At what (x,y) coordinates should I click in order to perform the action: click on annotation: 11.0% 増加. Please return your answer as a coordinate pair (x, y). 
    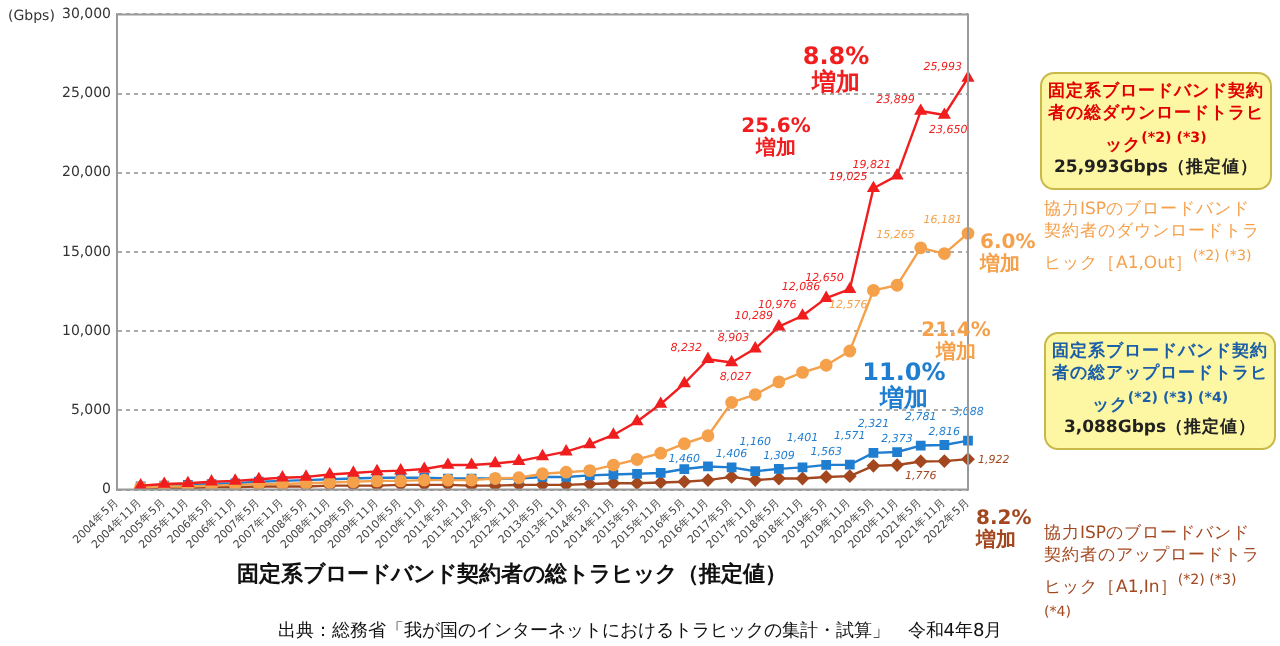
    Looking at the image, I should click on (904, 385).